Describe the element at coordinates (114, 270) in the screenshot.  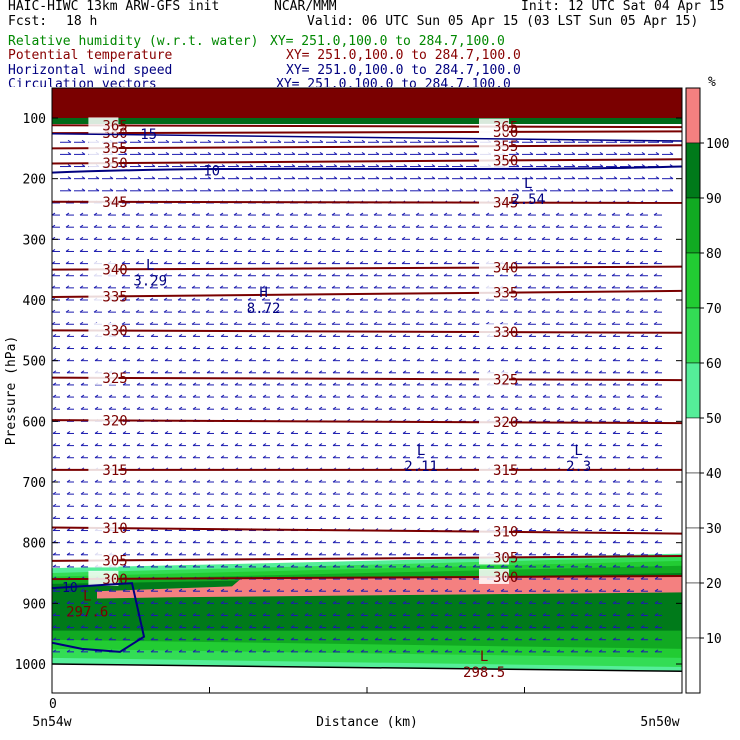
I see `theta-label-340: 340` at that location.